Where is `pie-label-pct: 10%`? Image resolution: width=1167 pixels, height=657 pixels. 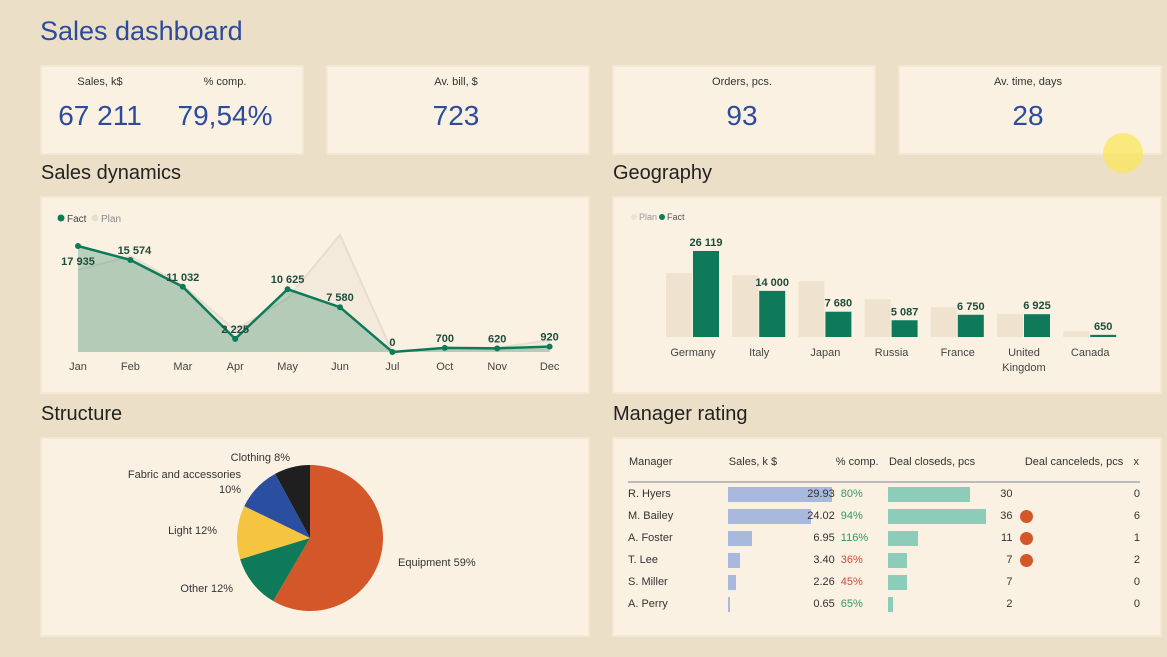
pie-label-pct: 10% is located at coordinates (230, 490).